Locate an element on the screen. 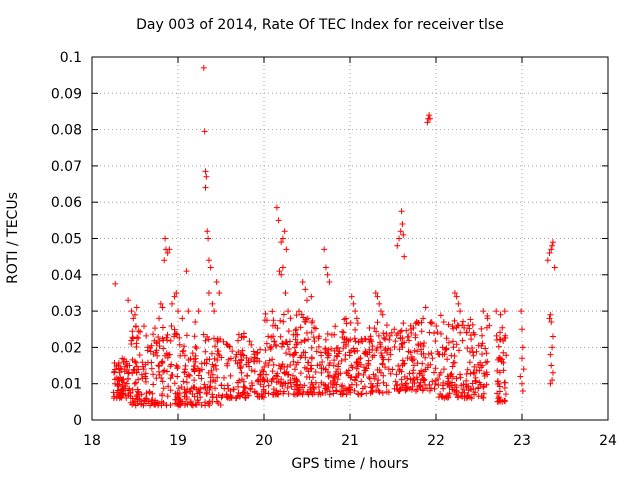 This screenshot has width=640, height=480. x-tick-label: 18 is located at coordinates (92, 441).